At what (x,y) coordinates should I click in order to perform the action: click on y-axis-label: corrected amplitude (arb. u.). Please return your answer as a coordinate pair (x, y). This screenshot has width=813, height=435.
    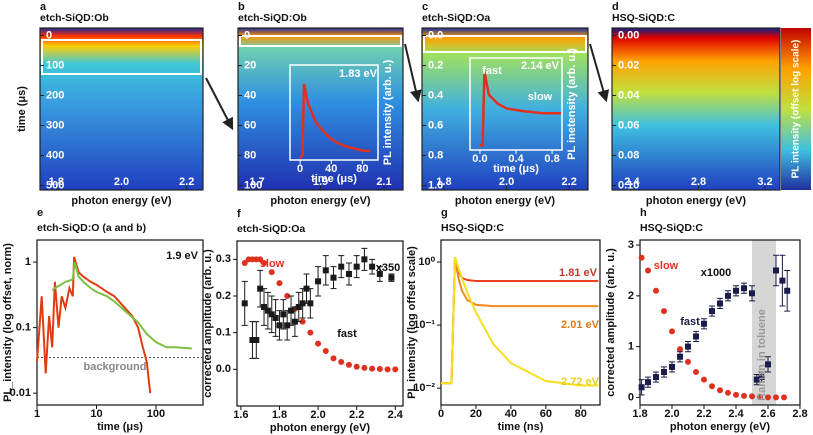
    Looking at the image, I should click on (208, 323).